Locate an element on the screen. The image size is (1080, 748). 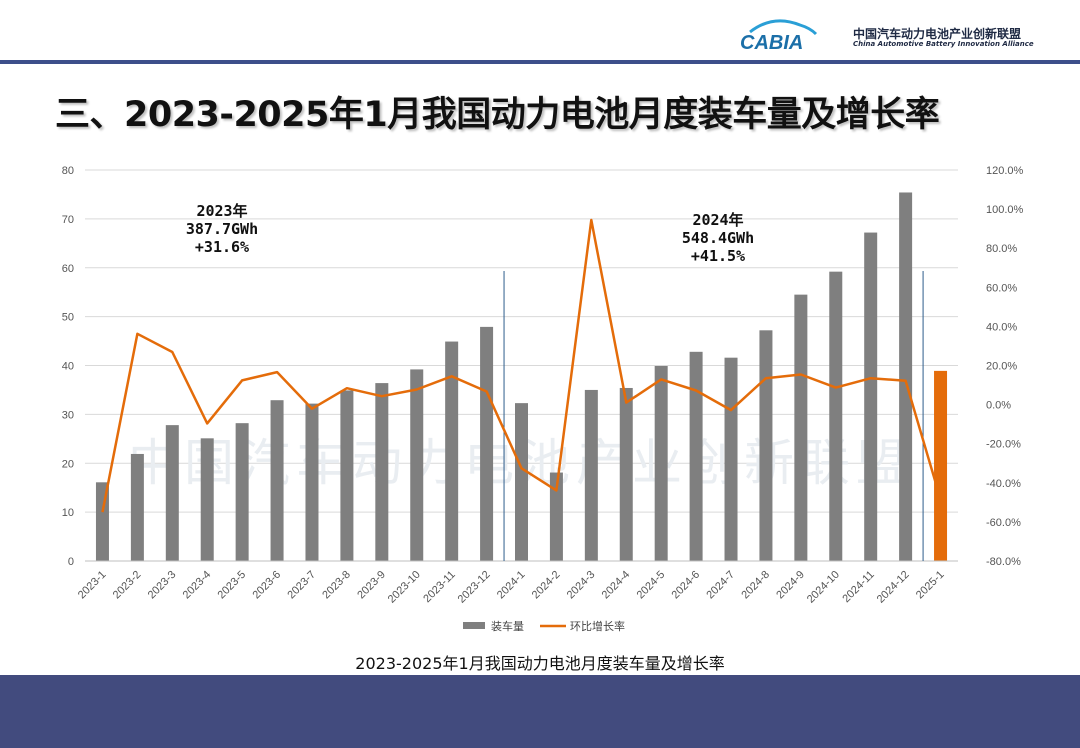
y-left-tick-label: 0 is located at coordinates (71, 562).